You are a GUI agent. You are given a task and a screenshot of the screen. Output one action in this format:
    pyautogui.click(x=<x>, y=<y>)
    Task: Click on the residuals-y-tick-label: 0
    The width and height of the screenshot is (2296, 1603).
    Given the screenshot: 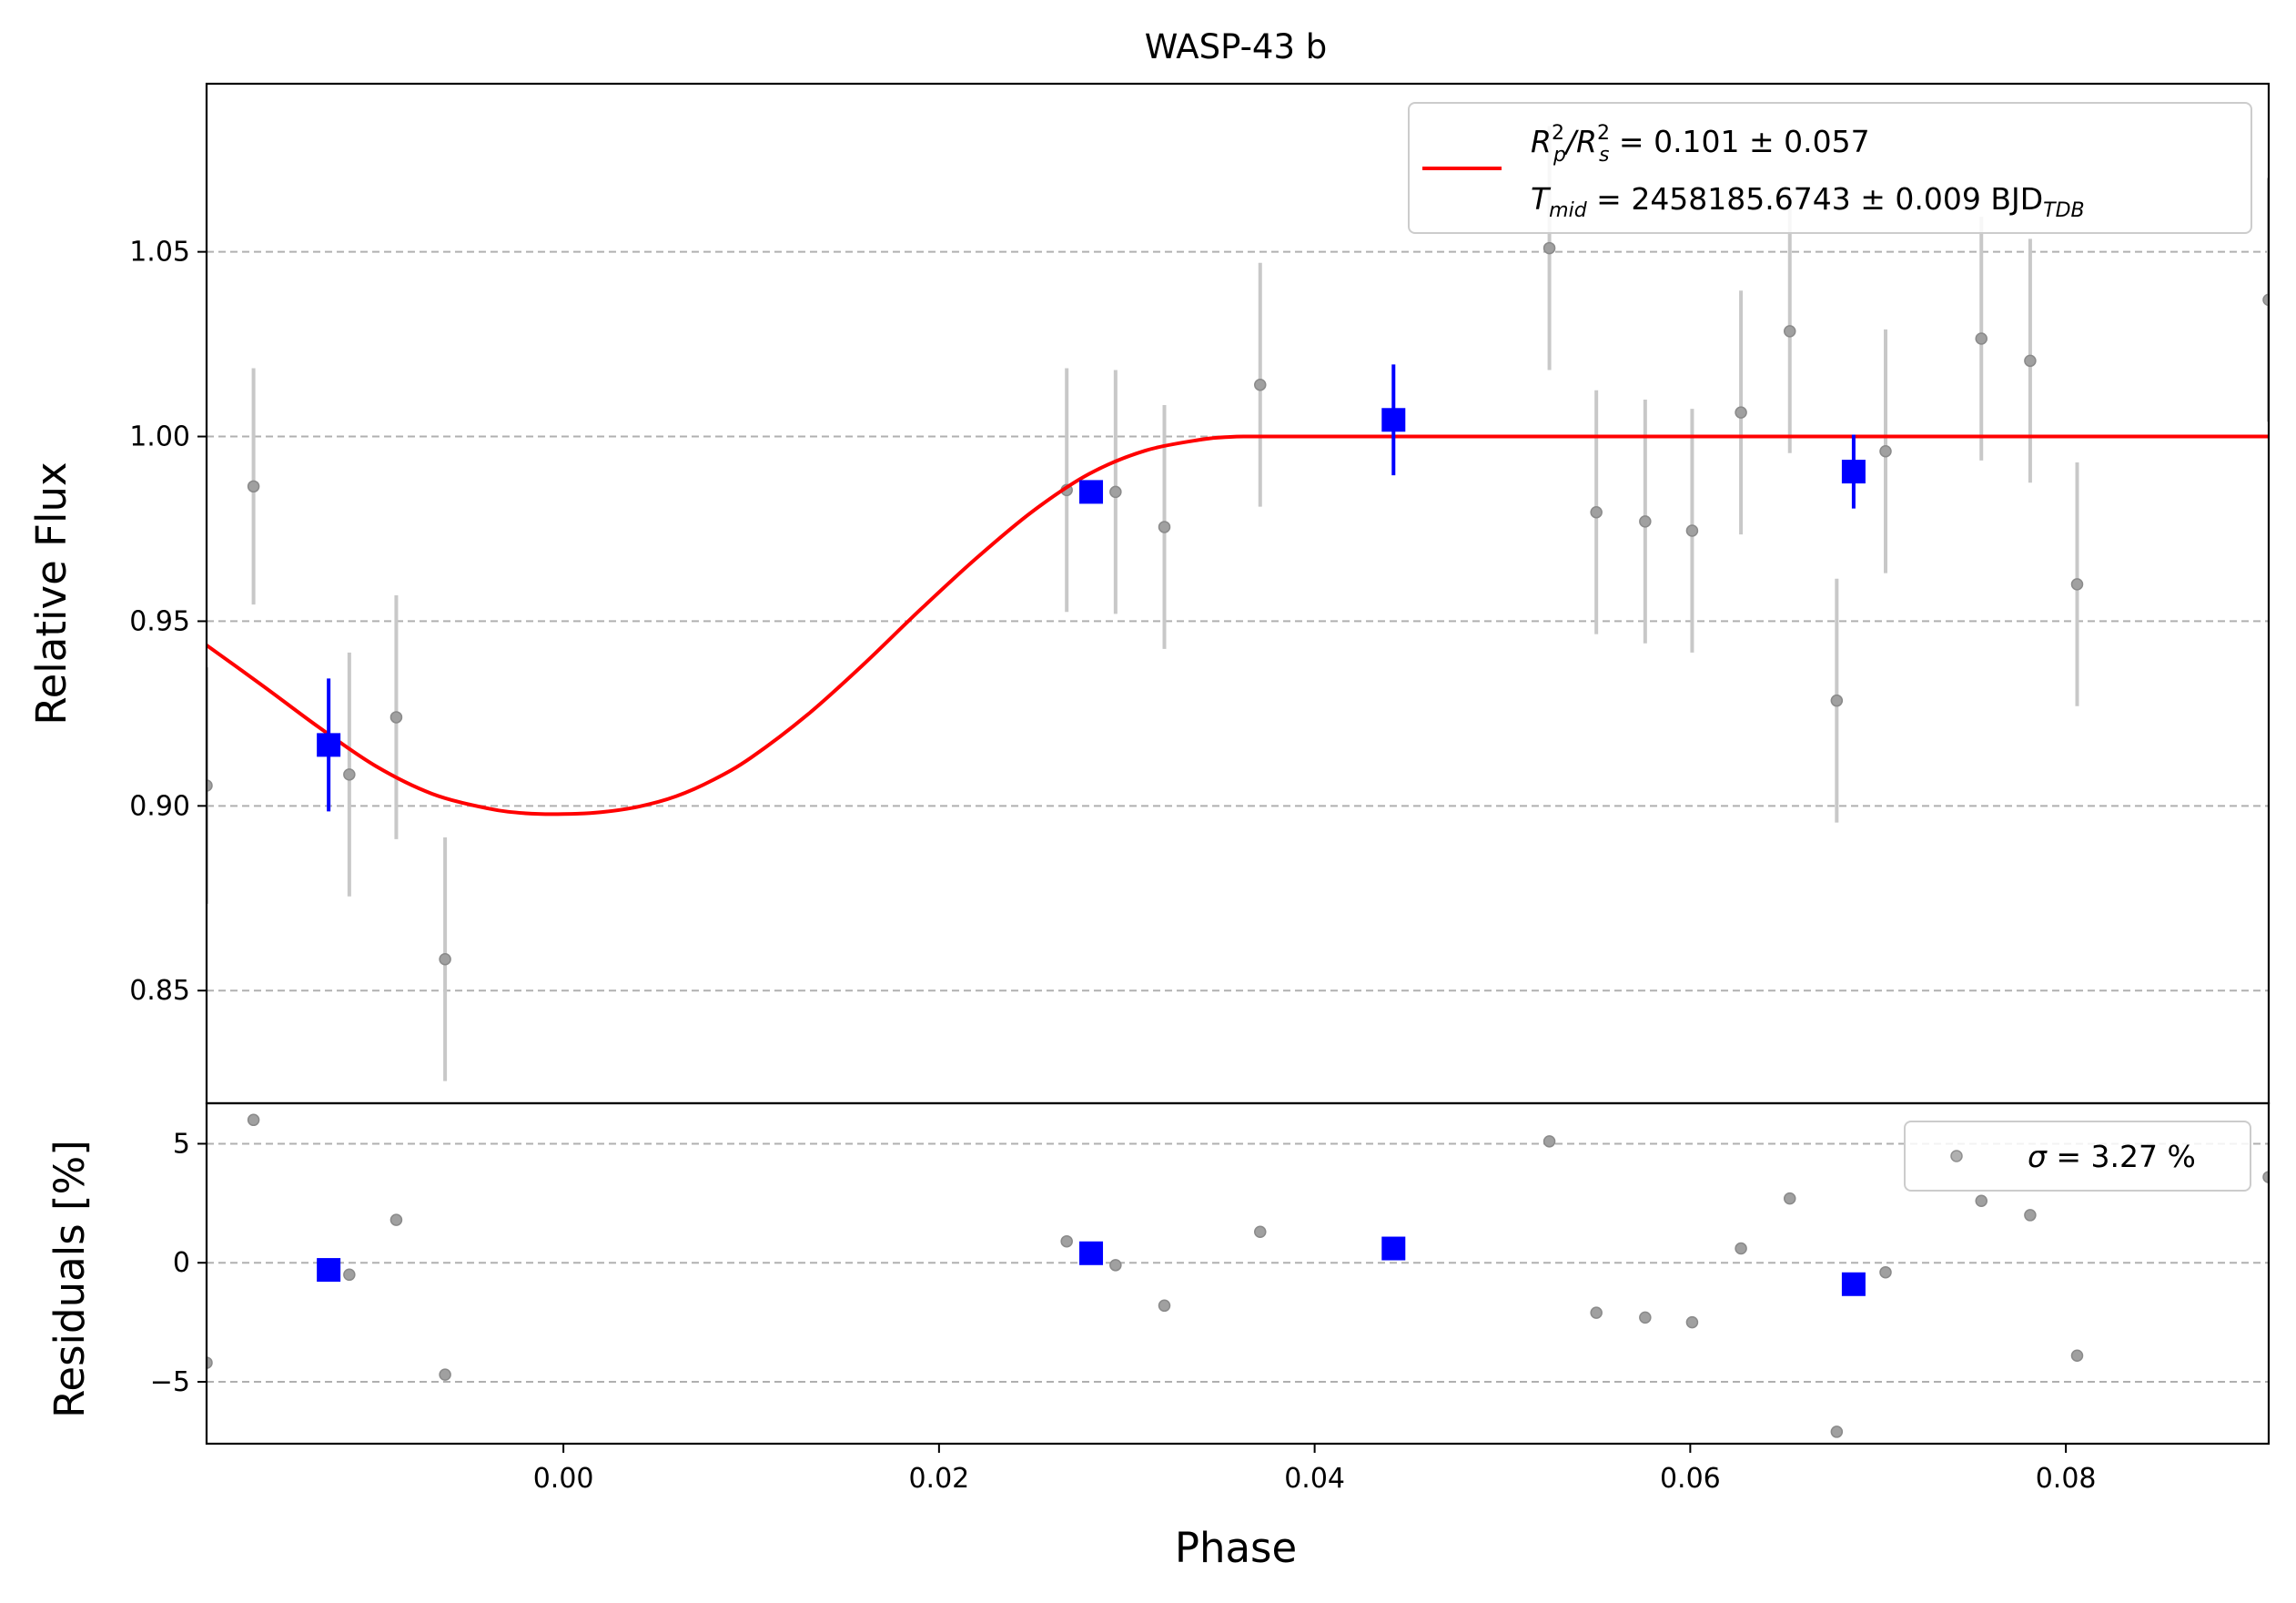 What is the action you would take?
    pyautogui.click(x=182, y=1263)
    